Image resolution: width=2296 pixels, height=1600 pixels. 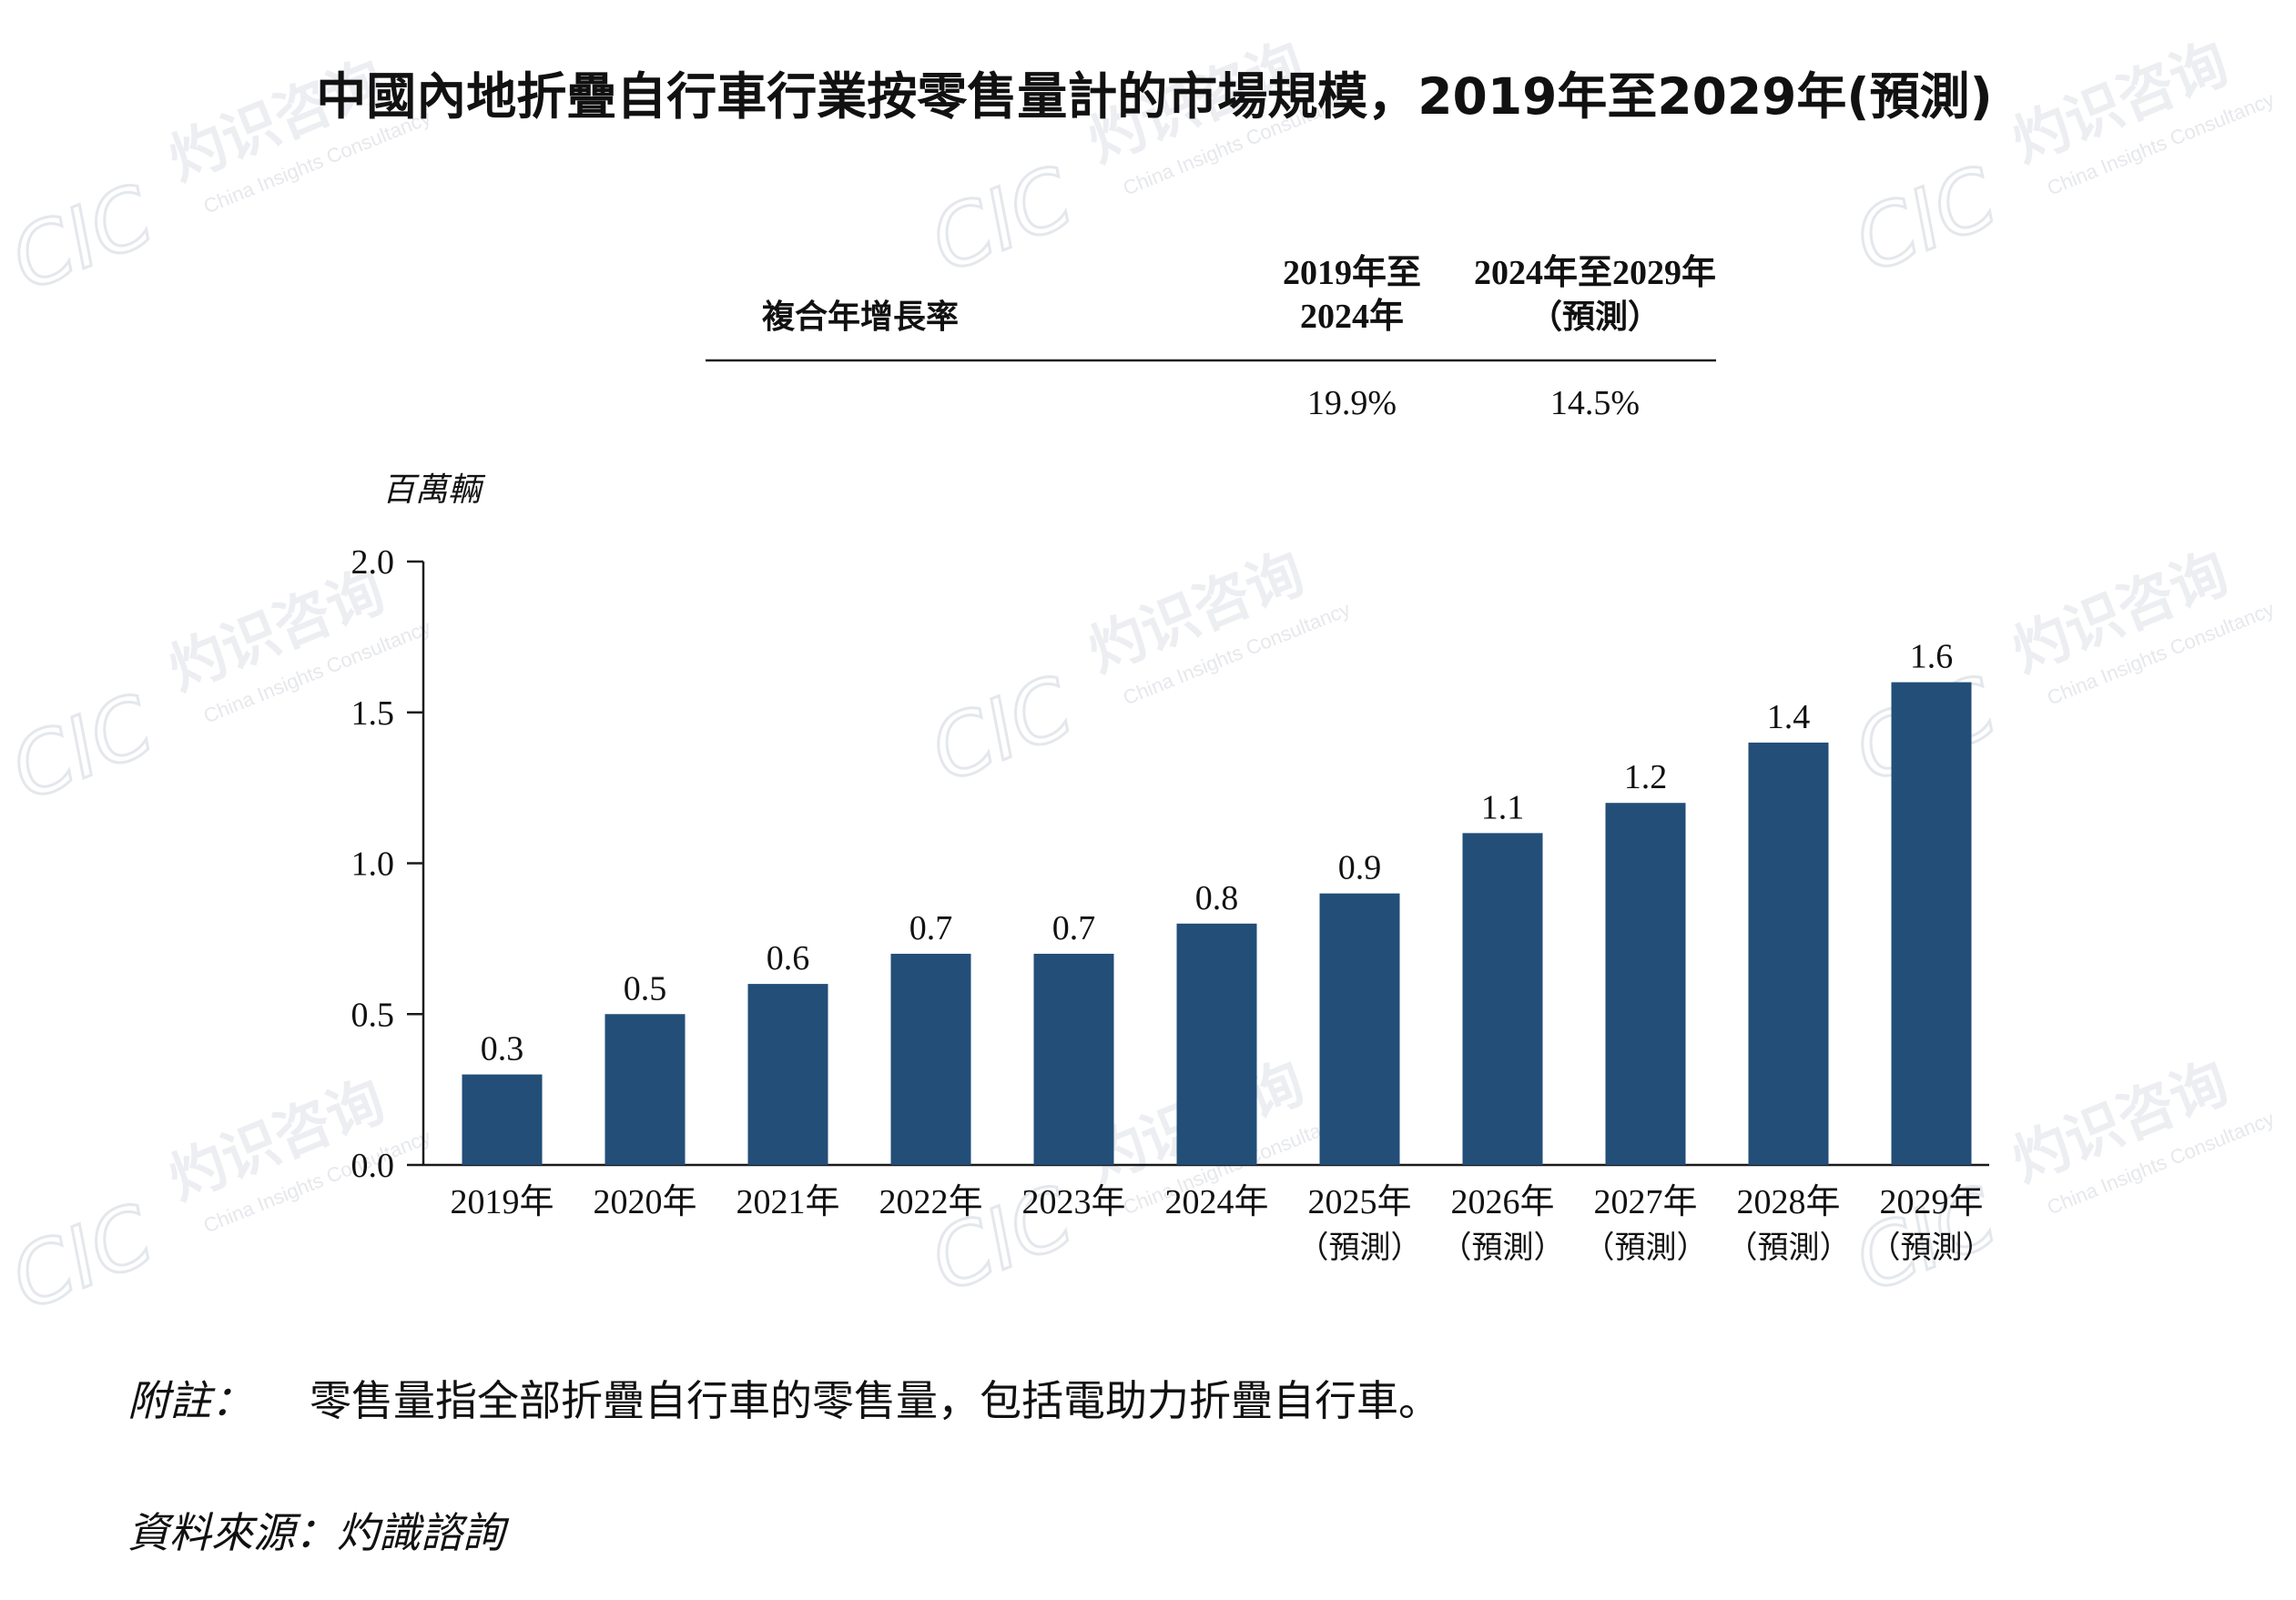 What do you see at coordinates (1931, 1202) in the screenshot?
I see `x-tick-label: 2029年` at bounding box center [1931, 1202].